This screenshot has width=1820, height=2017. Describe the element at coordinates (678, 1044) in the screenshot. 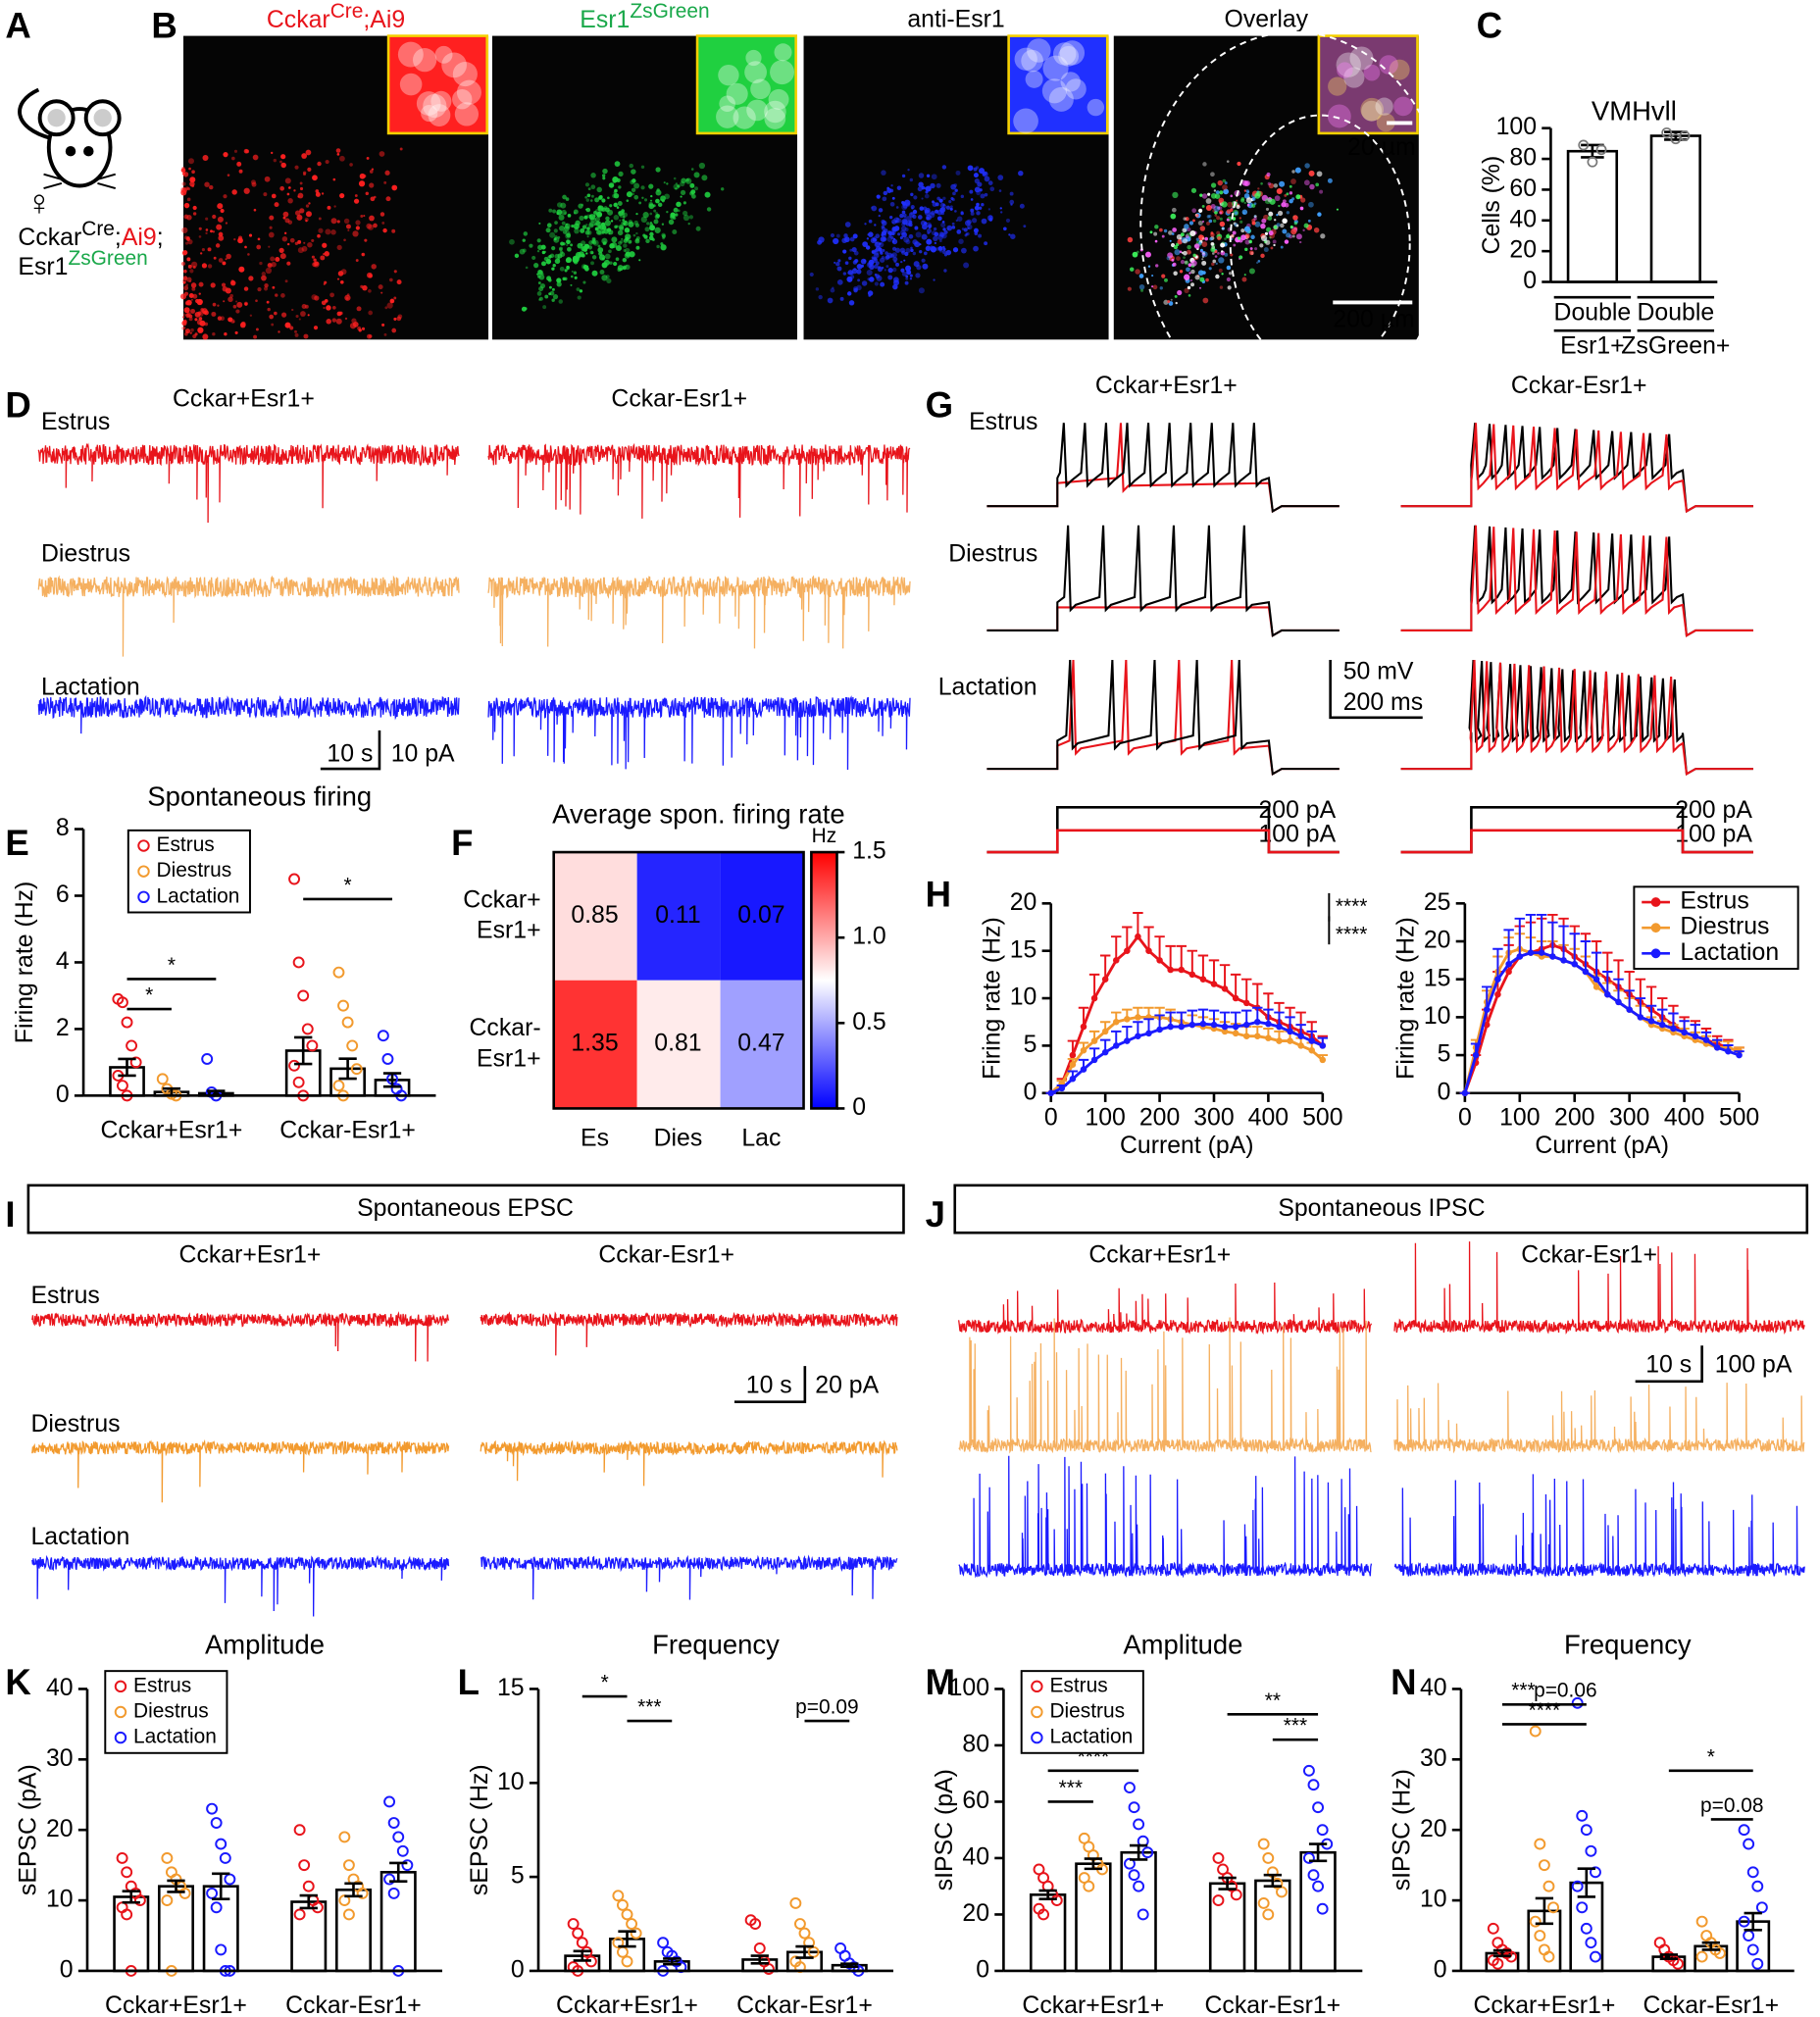

I see `heatmap-cell` at that location.